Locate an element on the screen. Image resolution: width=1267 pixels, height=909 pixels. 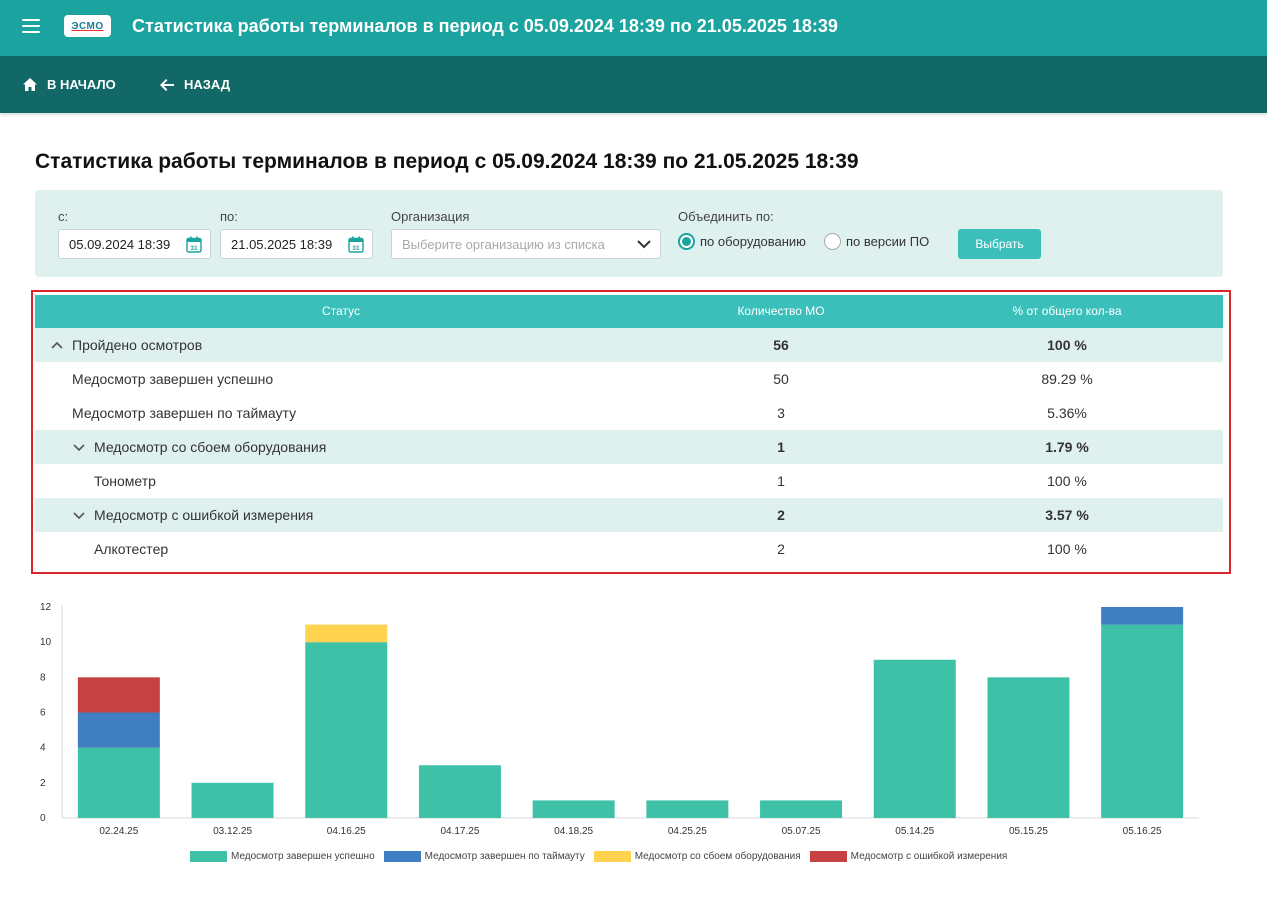
legend-label: Медосмотр завершен успешно is located at coordinates (303, 856).